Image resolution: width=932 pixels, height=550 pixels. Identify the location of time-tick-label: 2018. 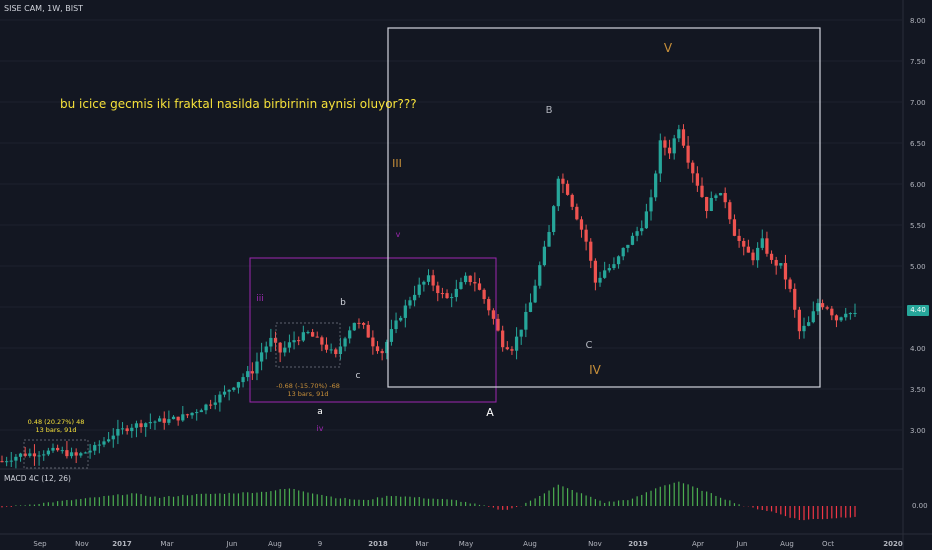
(378, 544).